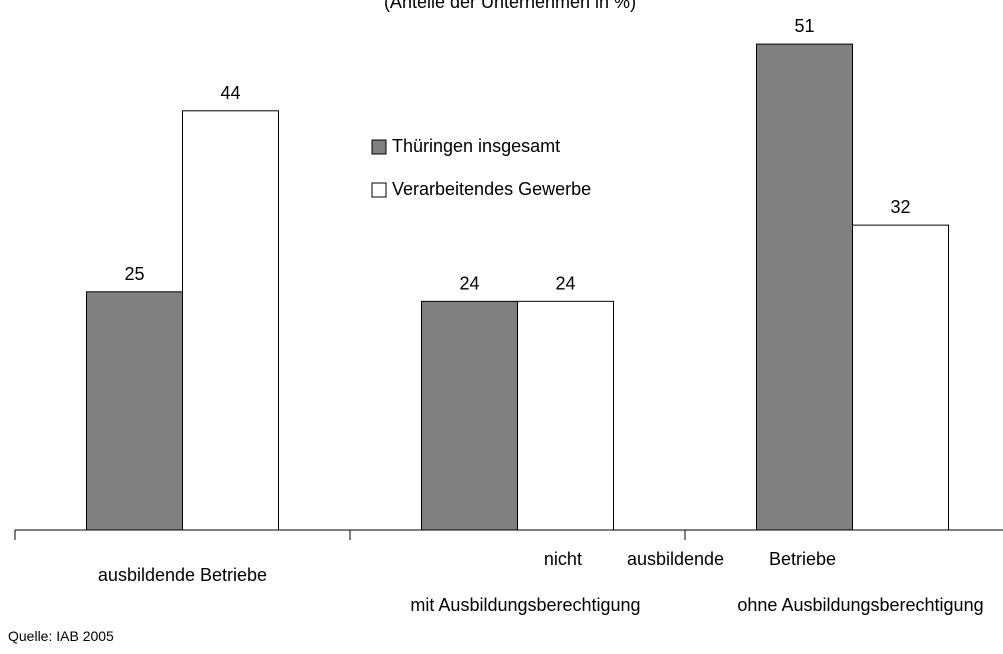 The width and height of the screenshot is (1003, 654). What do you see at coordinates (61, 636) in the screenshot?
I see `source: Quelle: IAB 2005` at bounding box center [61, 636].